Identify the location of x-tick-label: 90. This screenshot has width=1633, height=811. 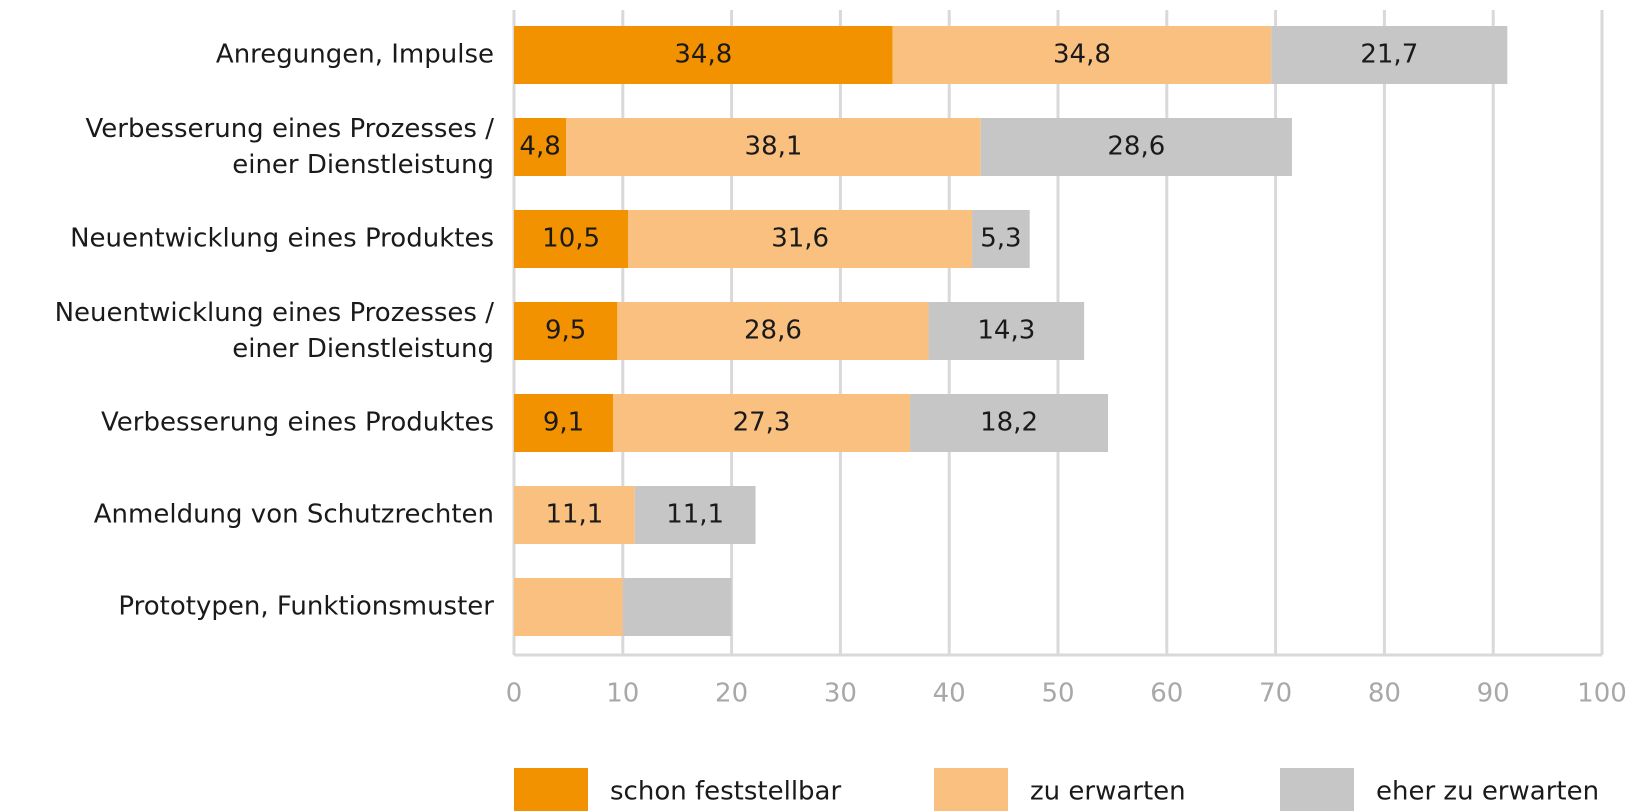
(1493, 694).